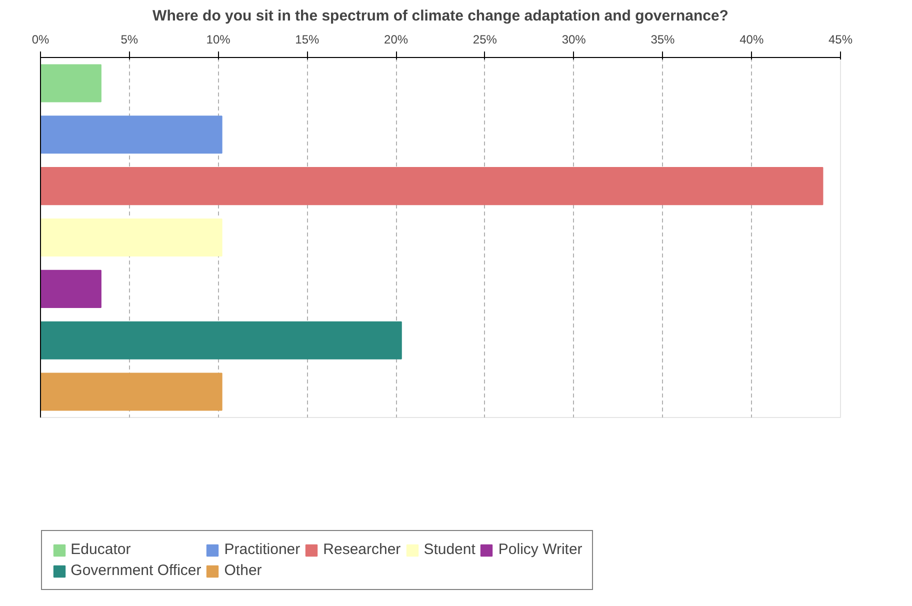 The height and width of the screenshot is (606, 912). Describe the element at coordinates (840, 39) in the screenshot. I see `x-tick-label: 45%` at that location.